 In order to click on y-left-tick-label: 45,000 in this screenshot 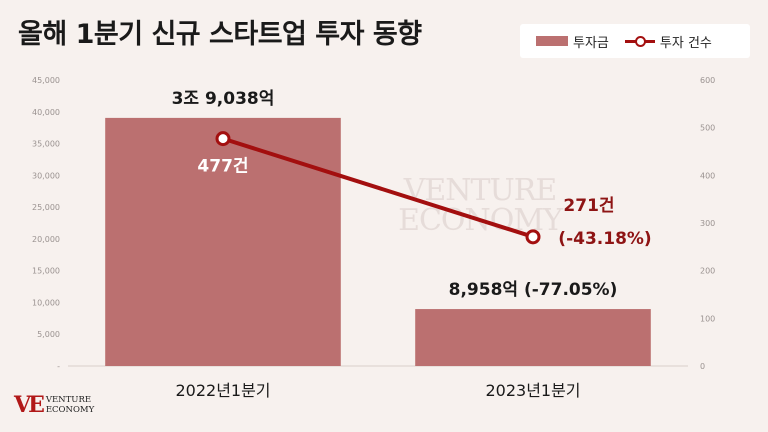, I will do `click(46, 80)`.